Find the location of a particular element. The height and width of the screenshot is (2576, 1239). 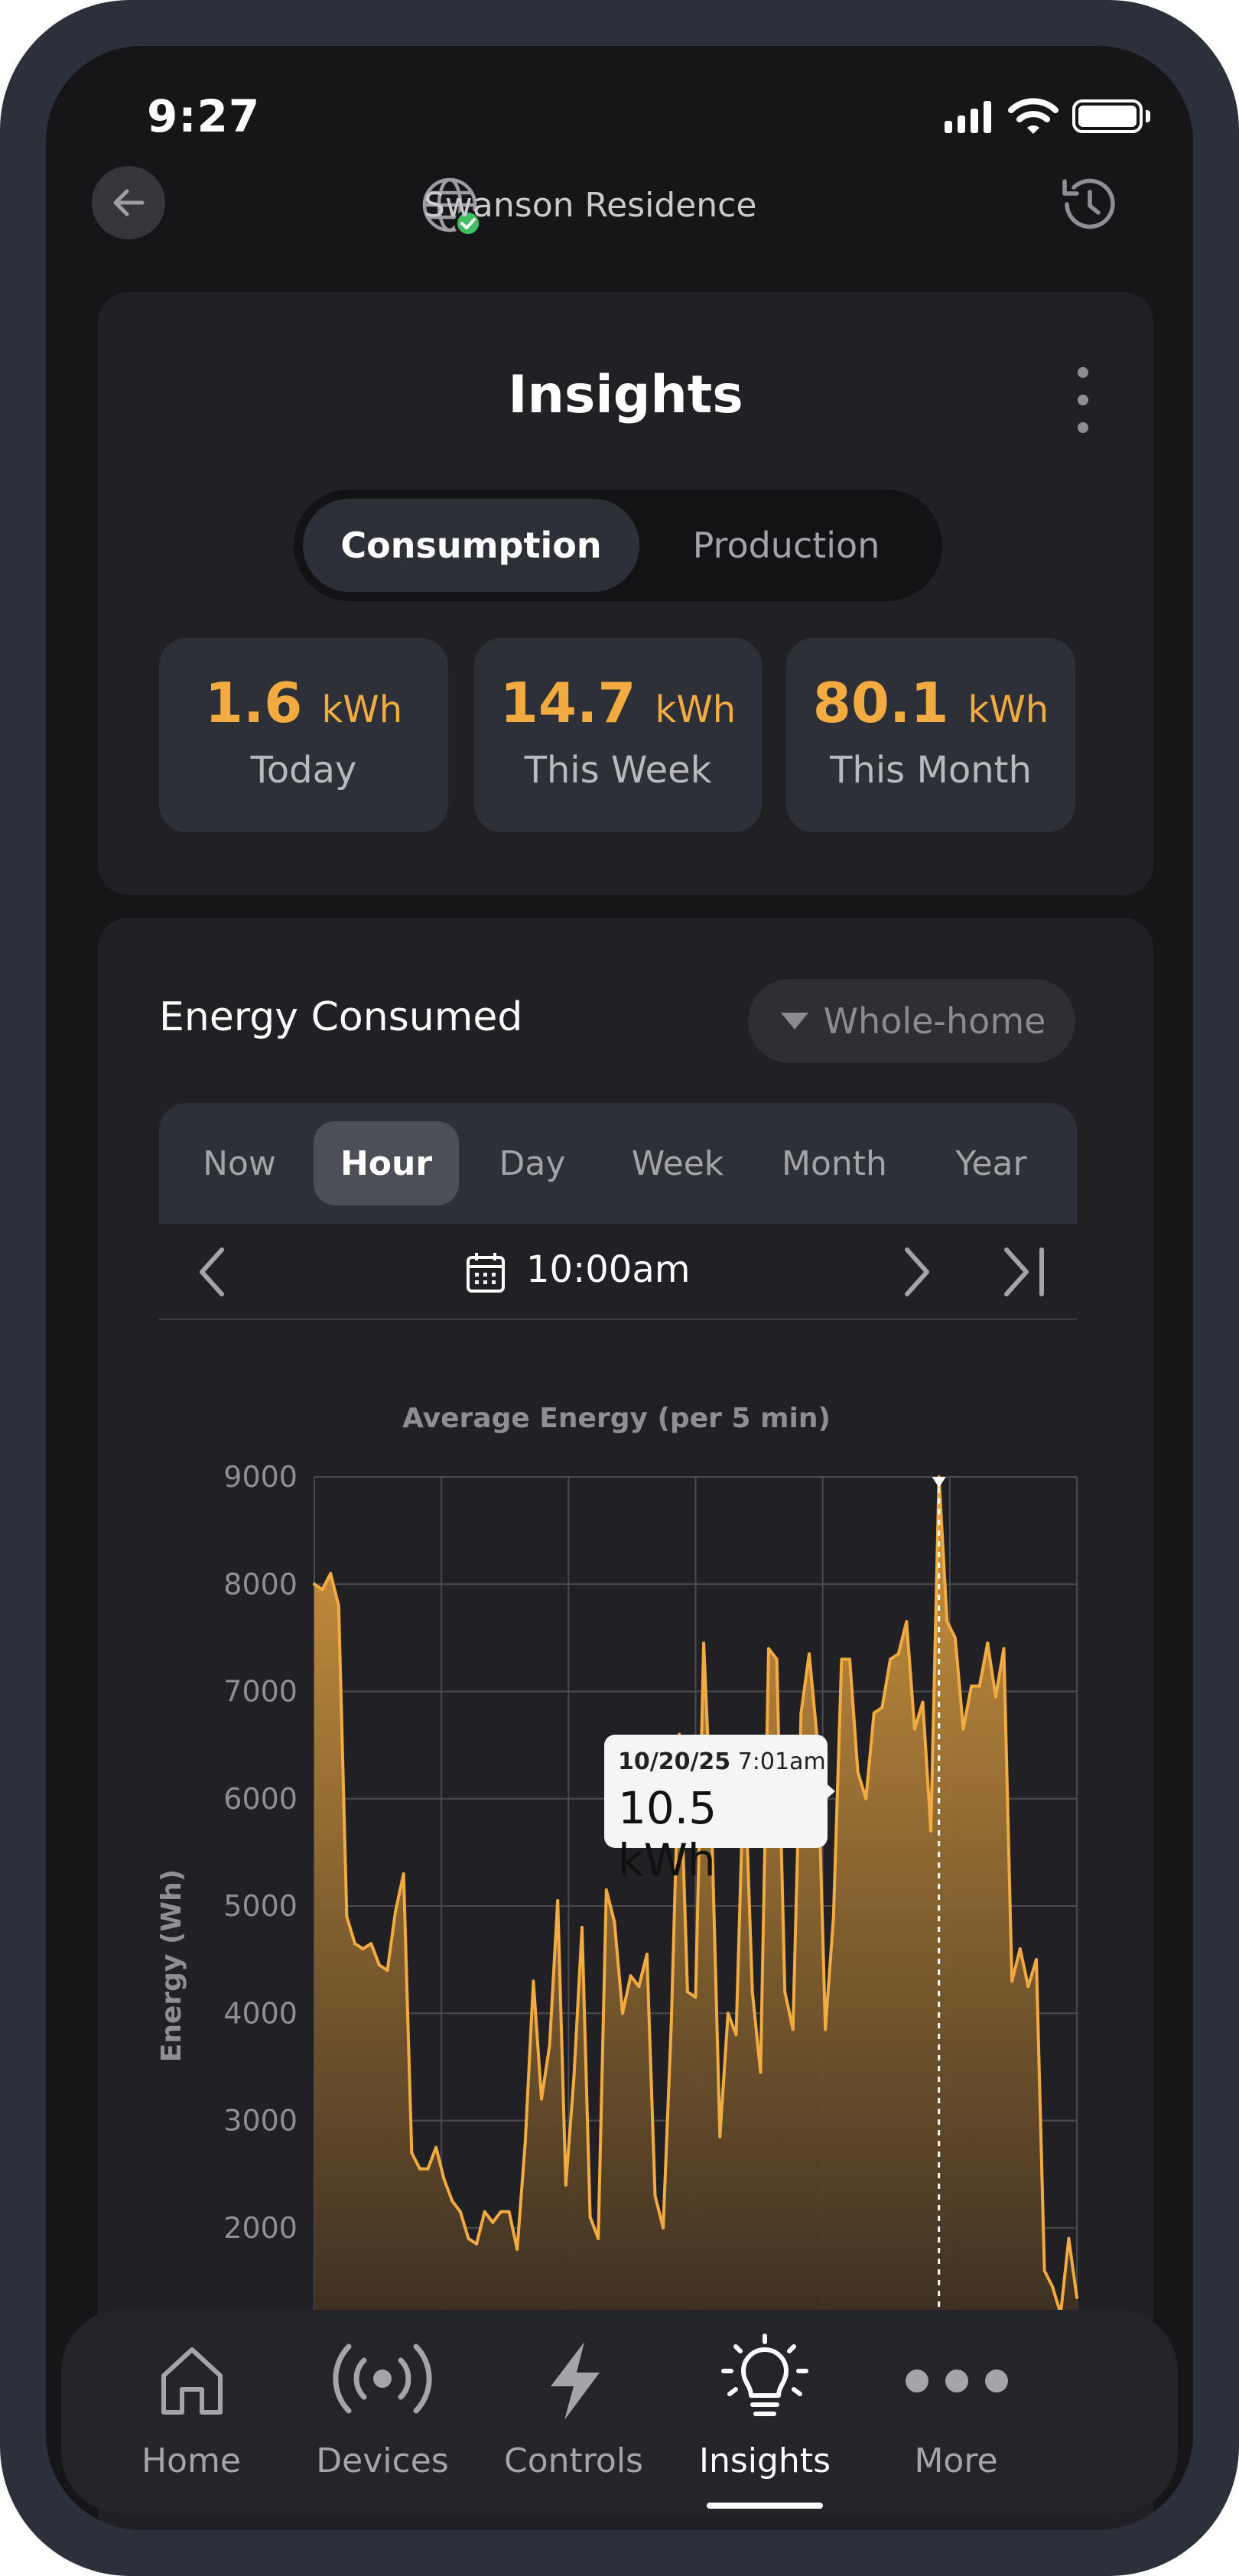

segment-label: Consumption is located at coordinates (471, 545).